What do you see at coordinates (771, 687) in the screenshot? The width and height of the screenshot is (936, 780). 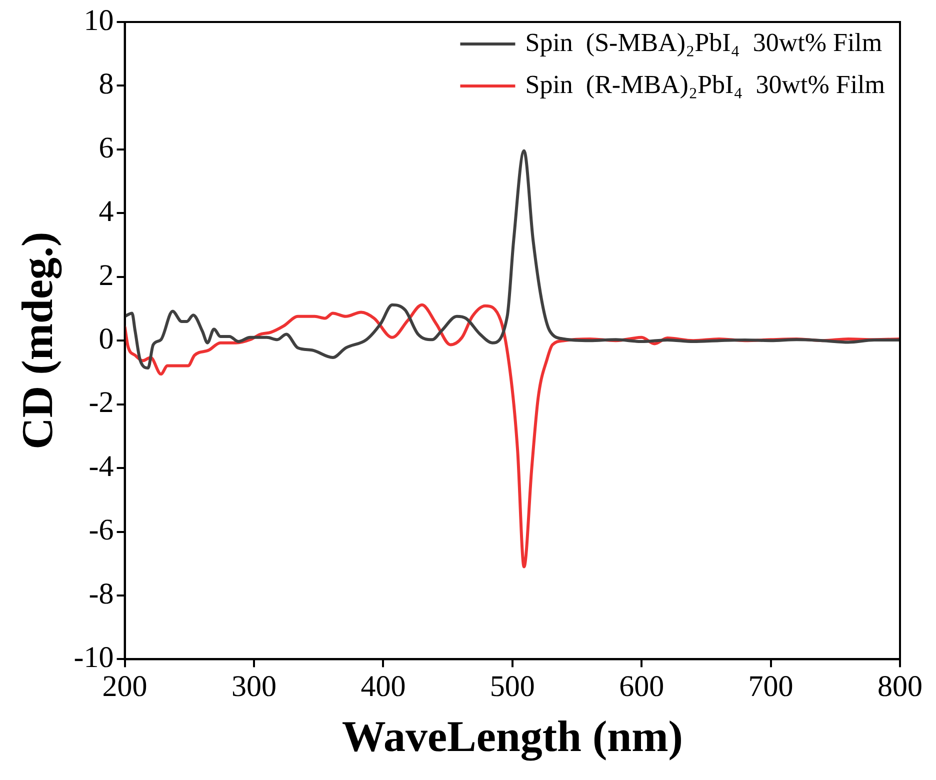 I see `x-tick-label: 700` at bounding box center [771, 687].